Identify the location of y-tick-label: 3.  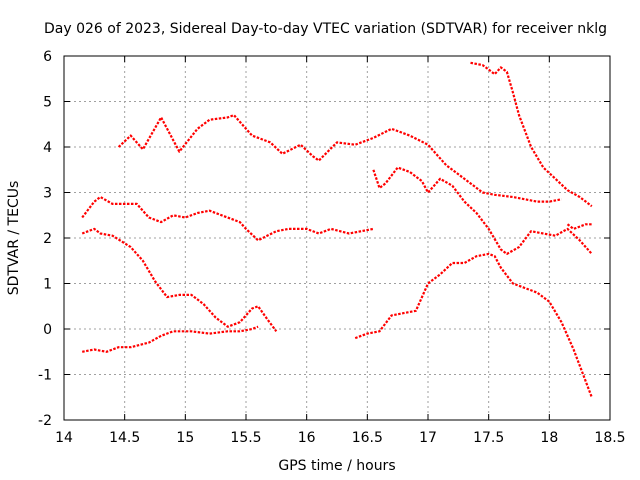
(47, 194).